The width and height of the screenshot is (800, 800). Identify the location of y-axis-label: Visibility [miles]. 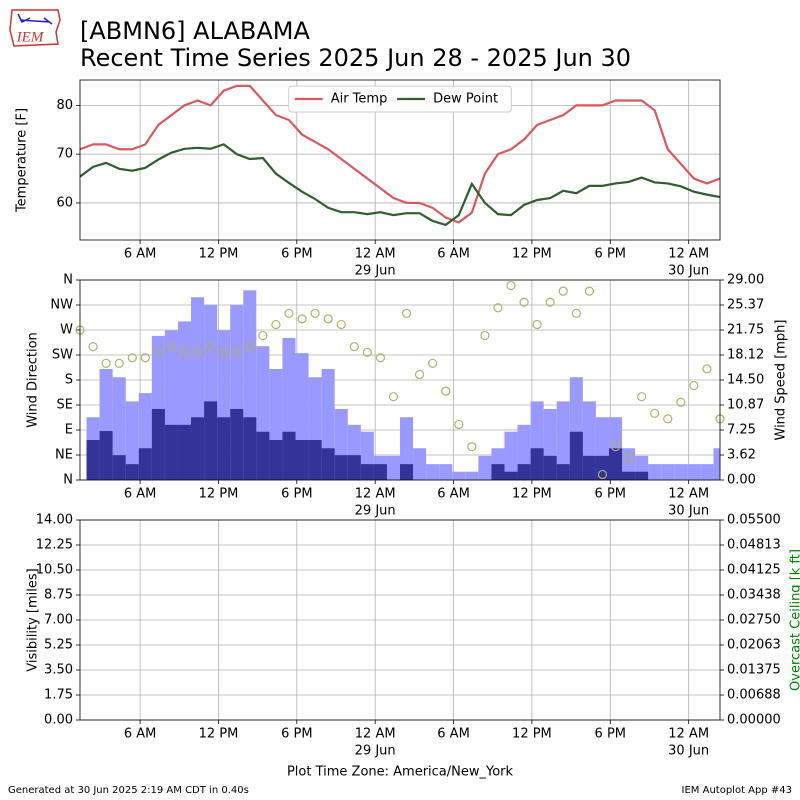
(33, 619).